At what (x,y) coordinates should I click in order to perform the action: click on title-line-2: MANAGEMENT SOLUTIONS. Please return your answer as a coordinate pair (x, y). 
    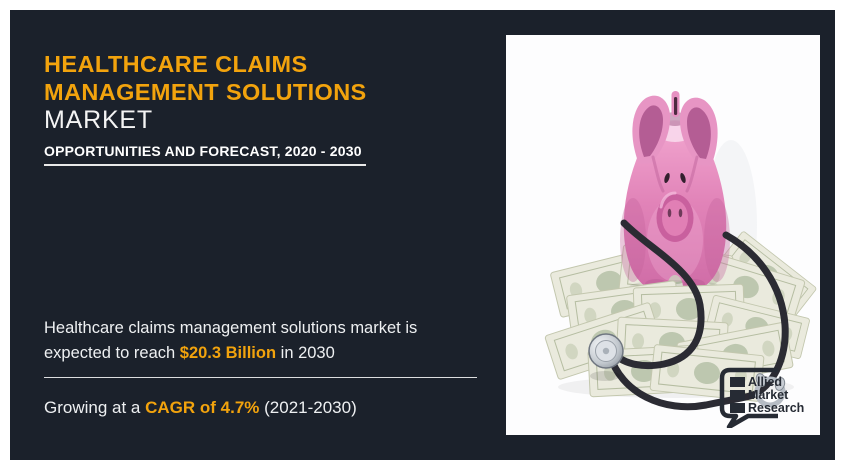
    Looking at the image, I should click on (205, 92).